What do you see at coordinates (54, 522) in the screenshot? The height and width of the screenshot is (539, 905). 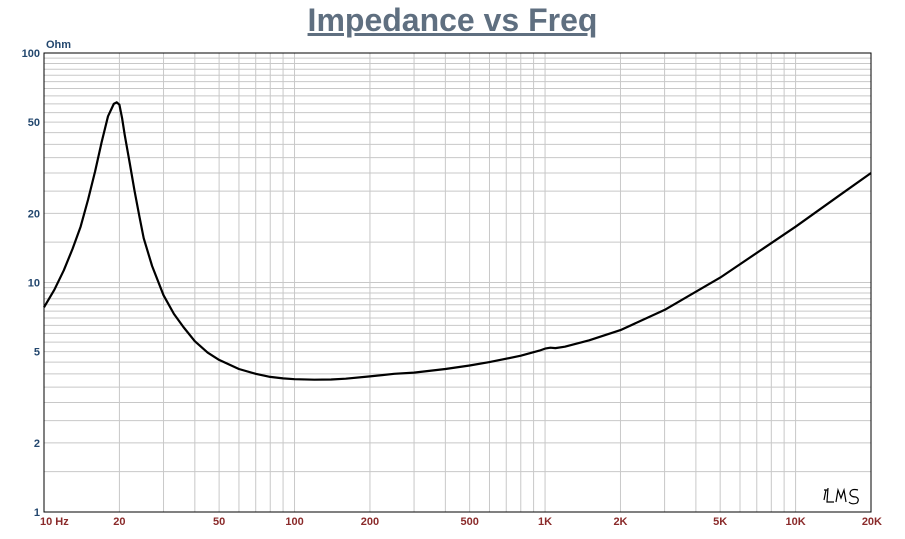 I see `x-tick-label: 10 Hz` at bounding box center [54, 522].